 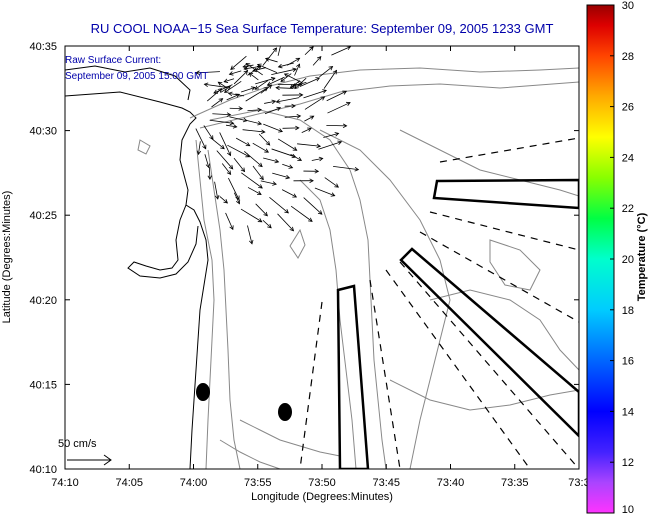 What do you see at coordinates (451, 483) in the screenshot?
I see `x-tick-label: 73:40` at bounding box center [451, 483].